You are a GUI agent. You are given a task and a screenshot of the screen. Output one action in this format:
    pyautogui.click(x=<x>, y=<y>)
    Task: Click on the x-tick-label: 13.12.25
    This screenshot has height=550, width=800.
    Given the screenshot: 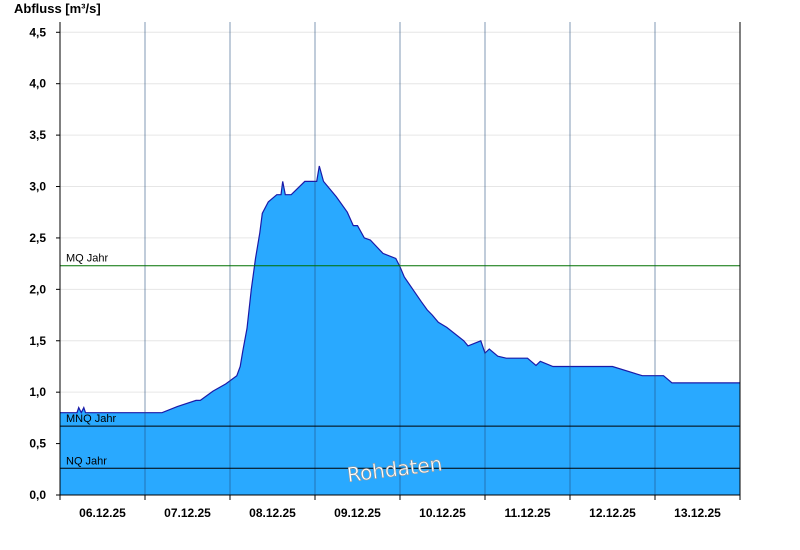 What is the action you would take?
    pyautogui.click(x=697, y=513)
    